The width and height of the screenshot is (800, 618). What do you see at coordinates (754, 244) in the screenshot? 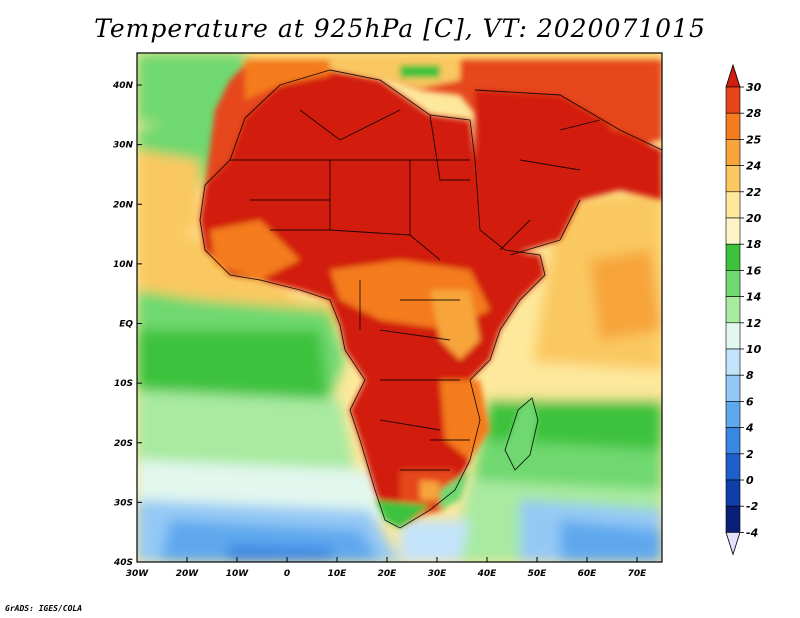
I see `colorbar-label: 18` at bounding box center [754, 244].